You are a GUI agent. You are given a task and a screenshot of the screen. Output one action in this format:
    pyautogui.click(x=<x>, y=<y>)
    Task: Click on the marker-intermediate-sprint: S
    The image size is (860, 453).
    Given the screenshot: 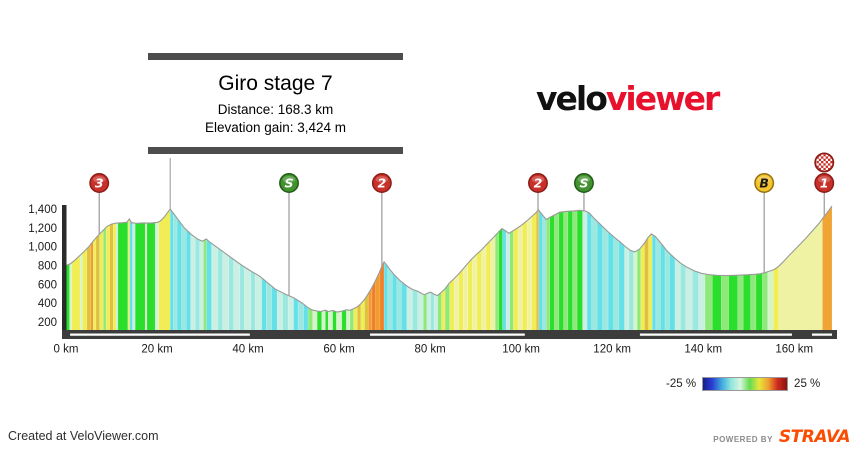 What is the action you would take?
    pyautogui.click(x=289, y=234)
    